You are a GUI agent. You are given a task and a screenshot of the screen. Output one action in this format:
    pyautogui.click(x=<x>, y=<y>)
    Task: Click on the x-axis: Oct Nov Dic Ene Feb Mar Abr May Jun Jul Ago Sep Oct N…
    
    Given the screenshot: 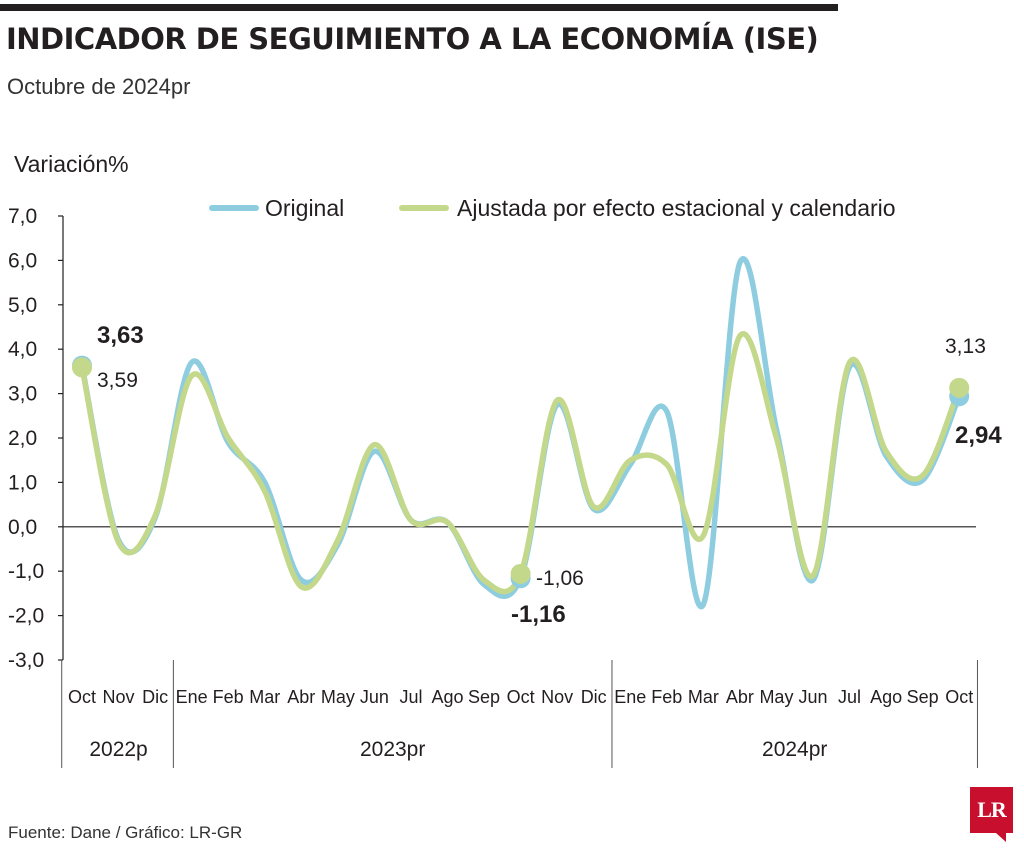 What is the action you would take?
    pyautogui.click(x=519, y=714)
    